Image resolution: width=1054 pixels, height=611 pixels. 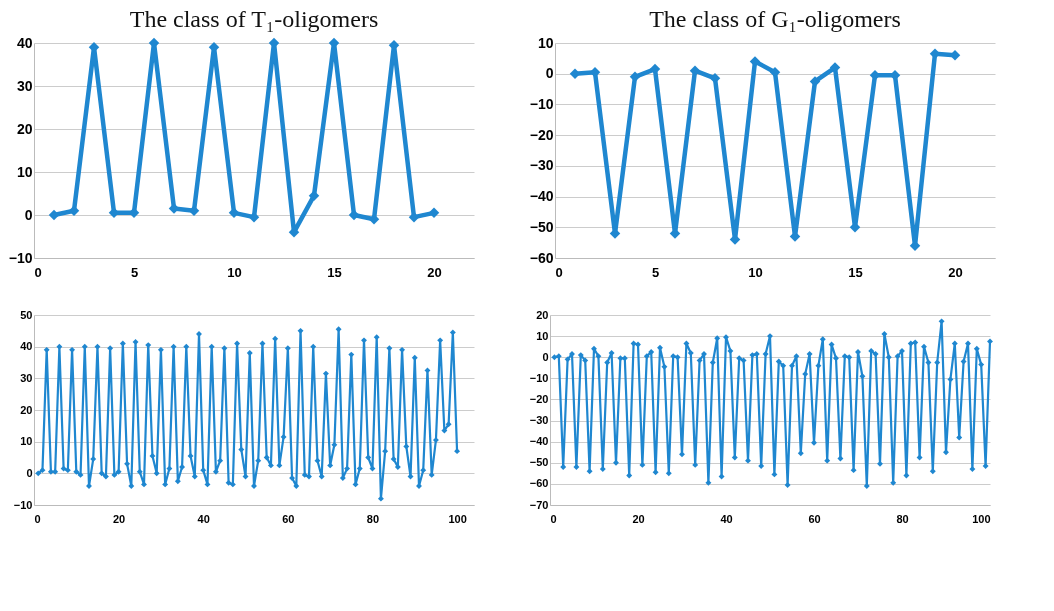 I want to click on chart-title: The class of G₁-oligomers, so click(x=775, y=19).